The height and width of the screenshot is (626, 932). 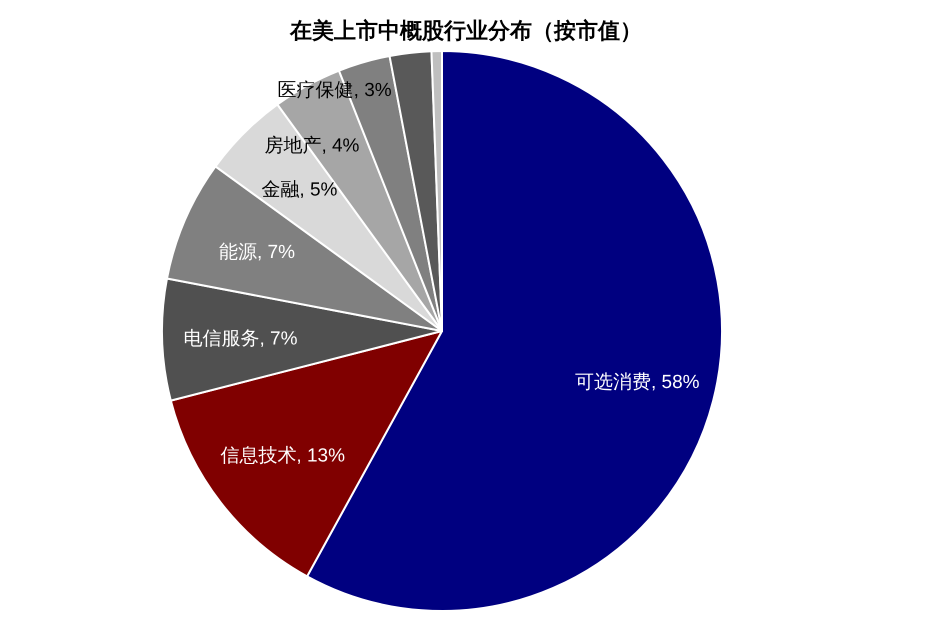 I want to click on slice-label: 金融, 5%, so click(x=299, y=189).